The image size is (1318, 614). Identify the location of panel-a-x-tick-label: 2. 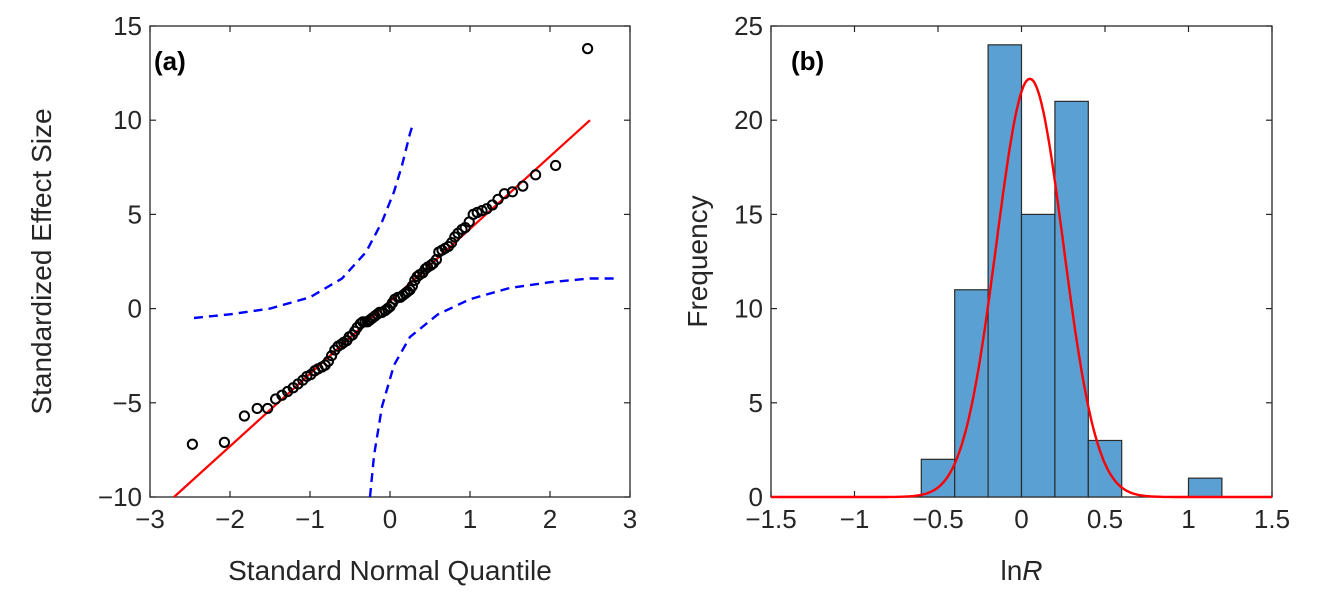
(550, 519).